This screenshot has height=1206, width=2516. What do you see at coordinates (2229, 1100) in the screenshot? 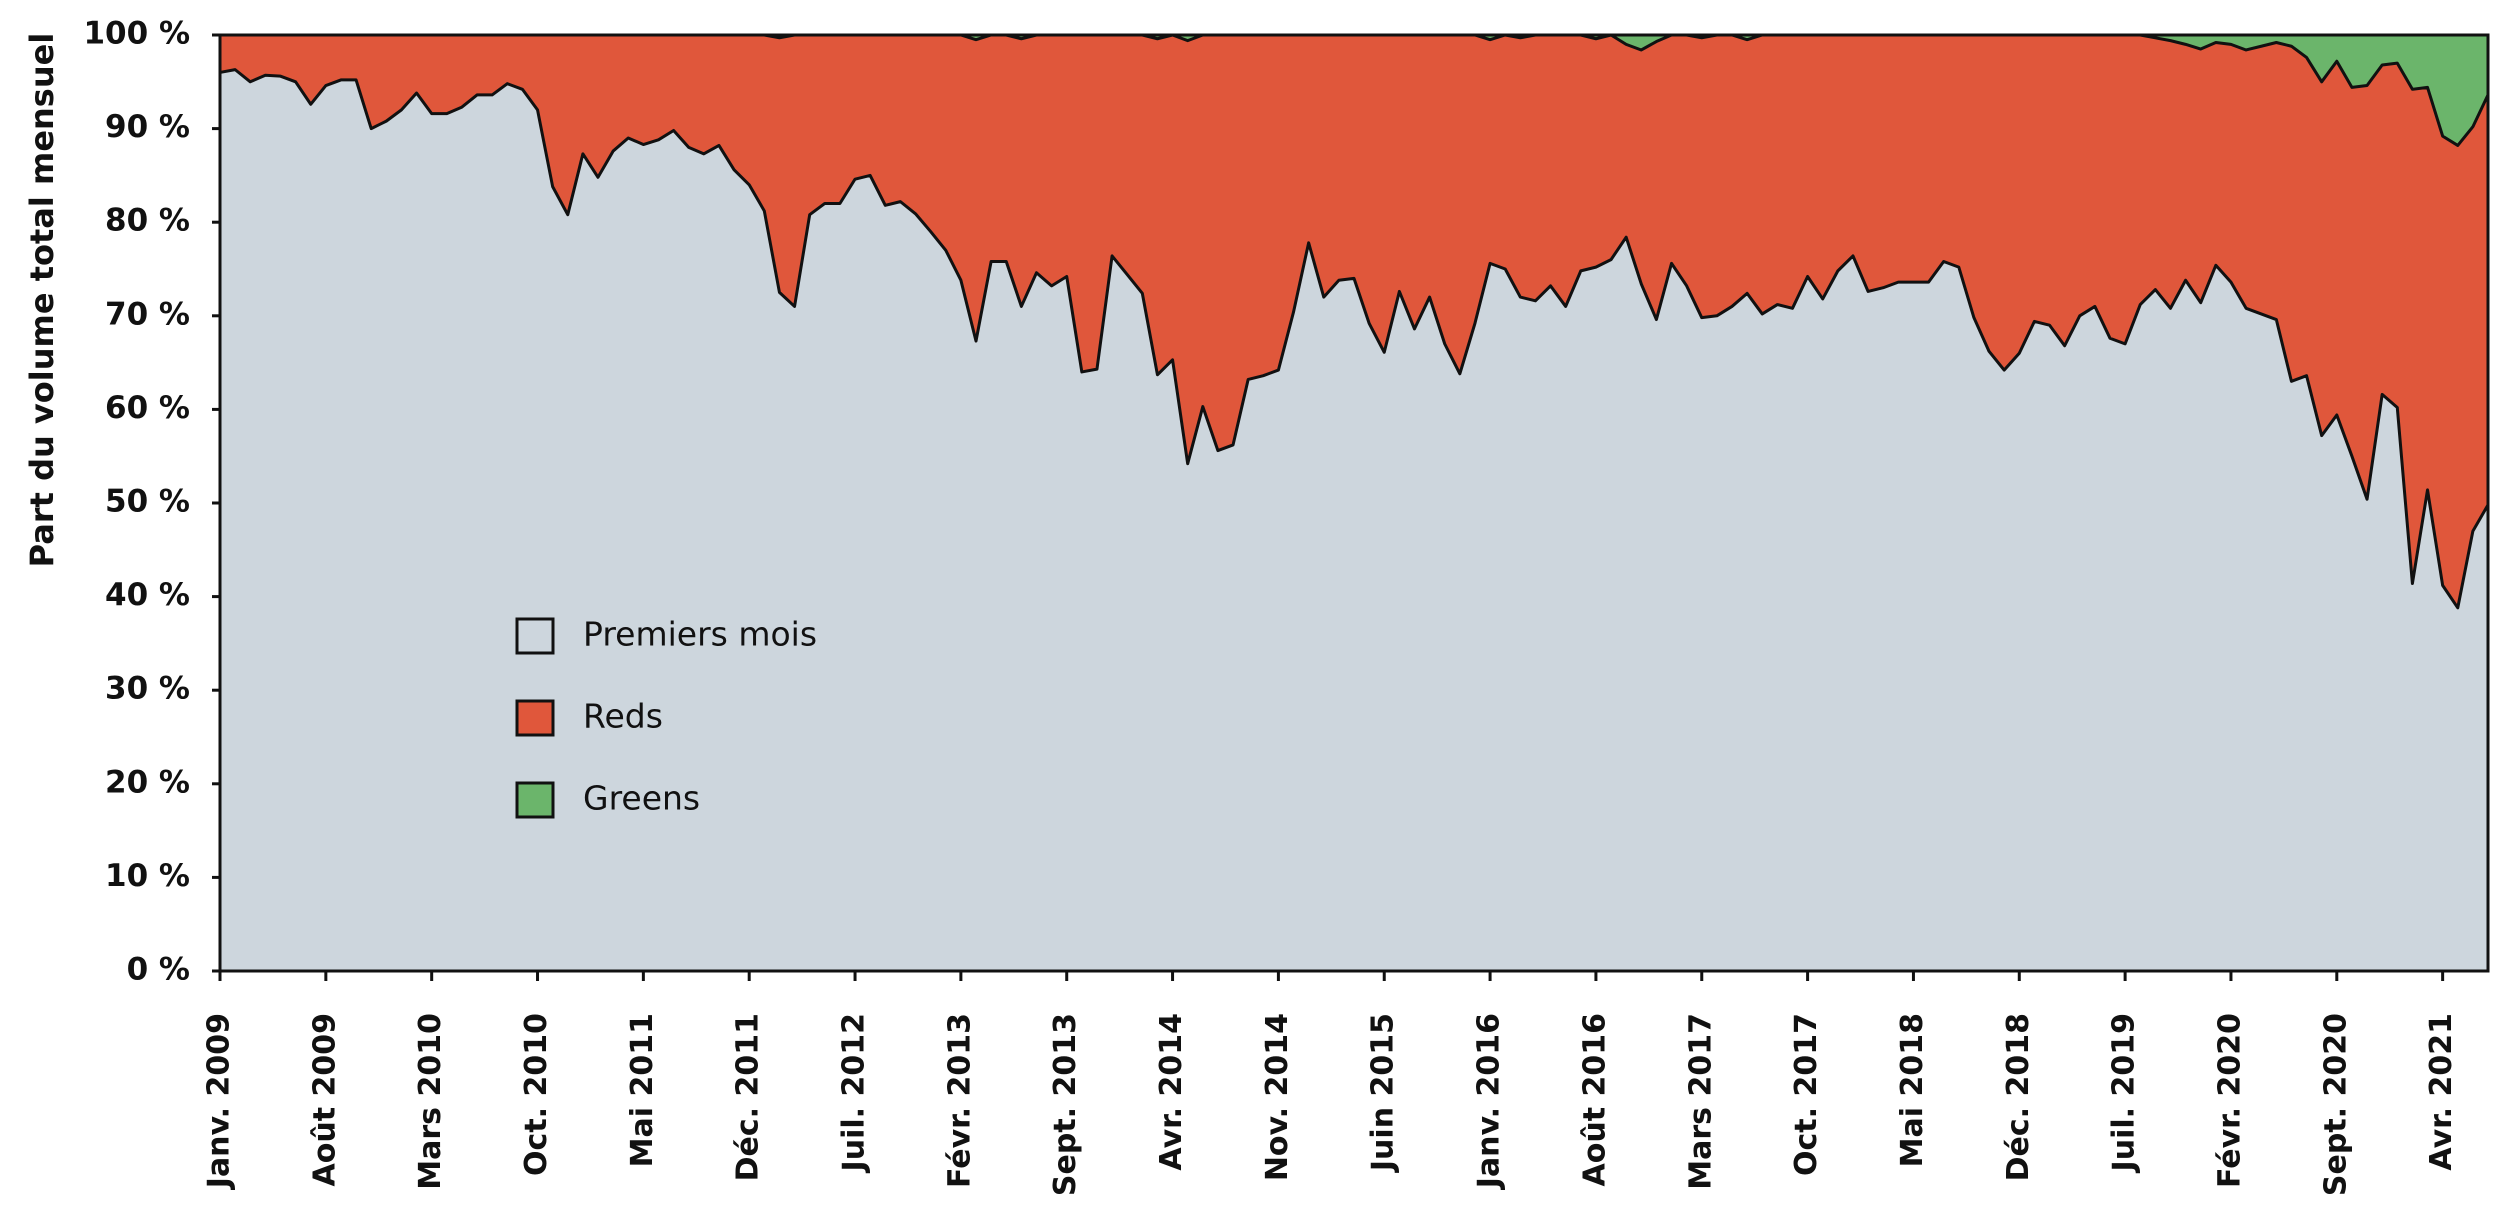
I see `x-tick-label: Févr. 2020` at bounding box center [2229, 1100].